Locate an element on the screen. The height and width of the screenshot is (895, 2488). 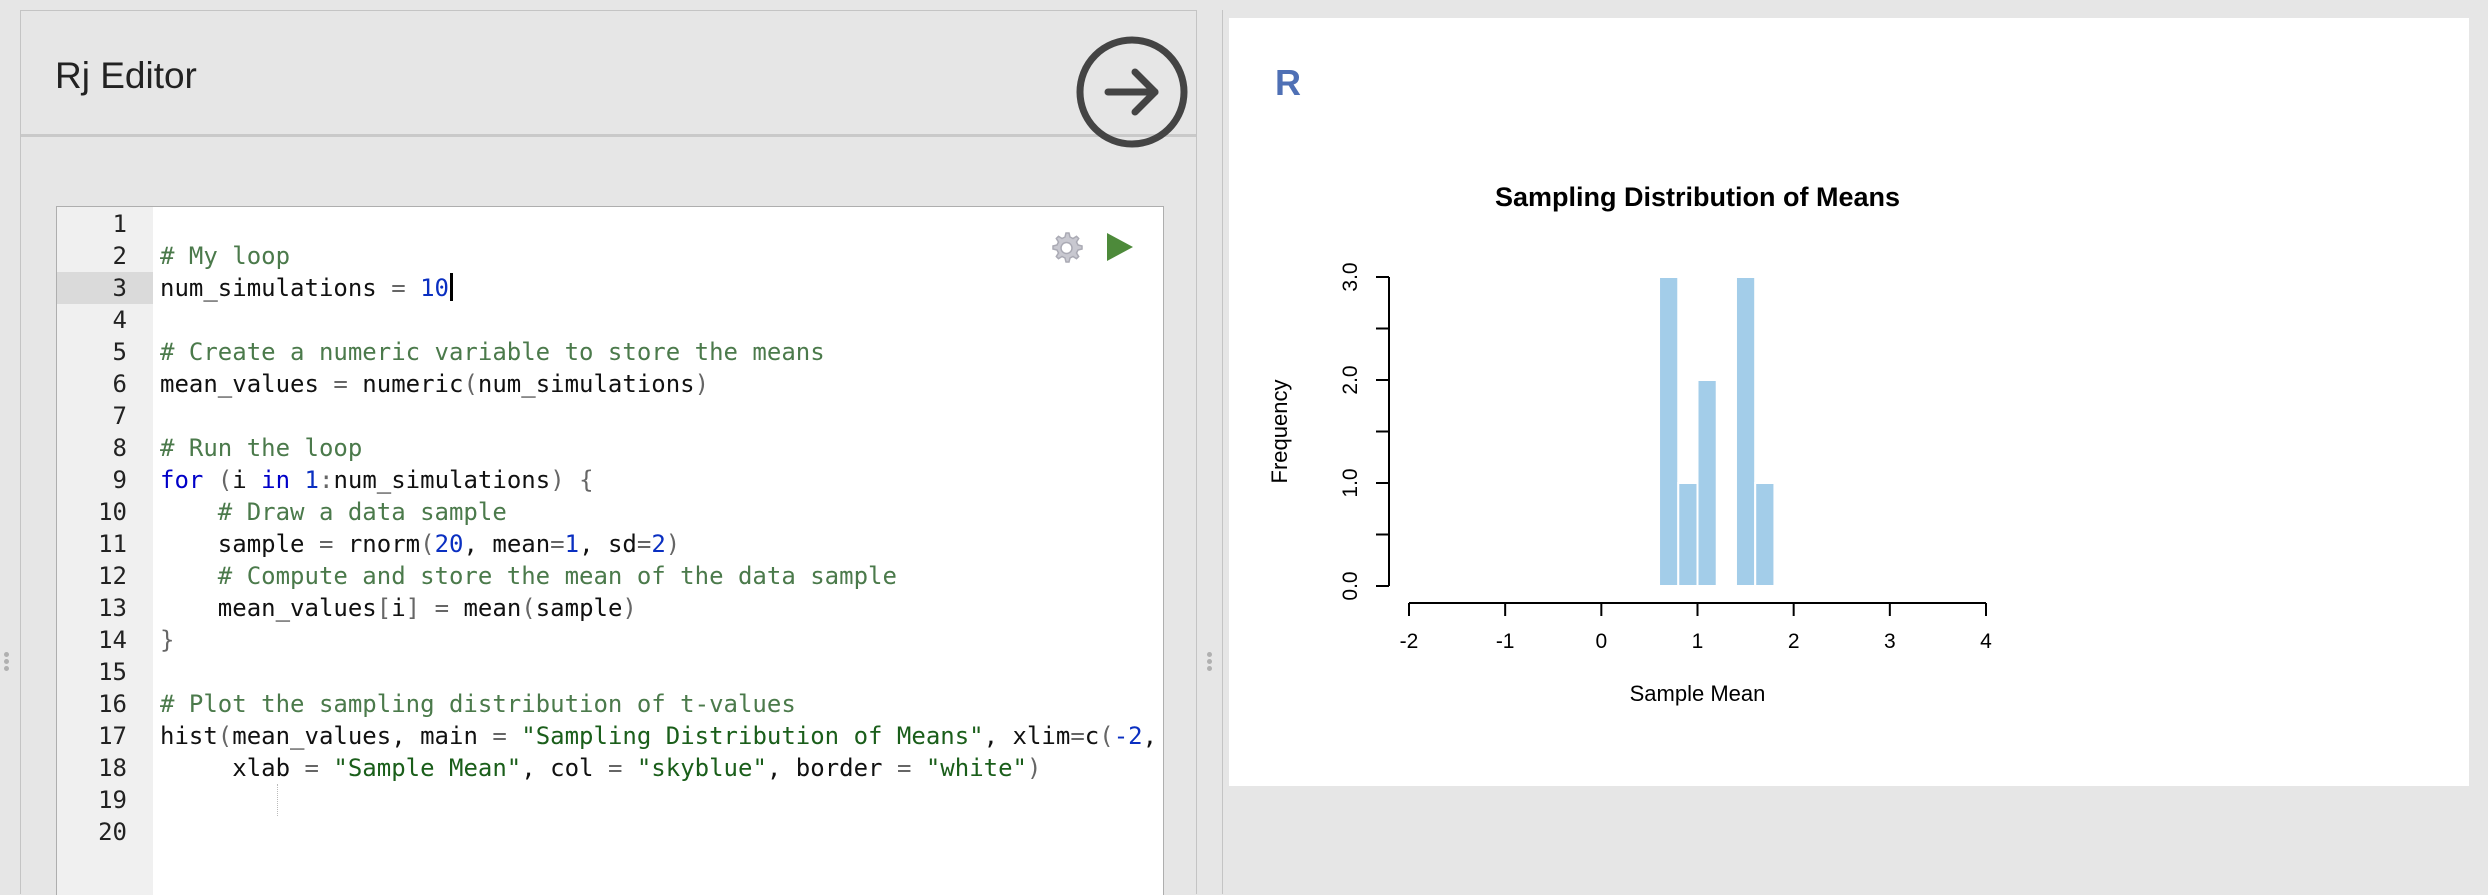
editor-title: Rj Editor is located at coordinates (126, 75).